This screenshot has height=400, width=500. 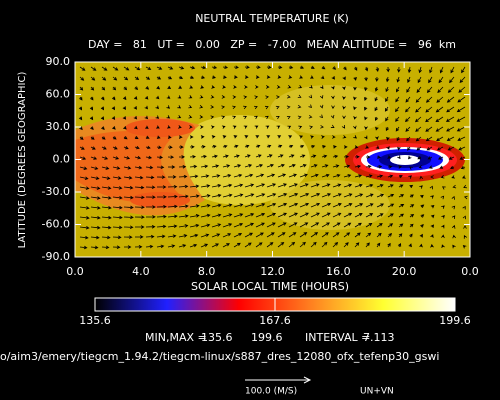 I want to click on min-max-label: MIN,MAX =, so click(x=176, y=337).